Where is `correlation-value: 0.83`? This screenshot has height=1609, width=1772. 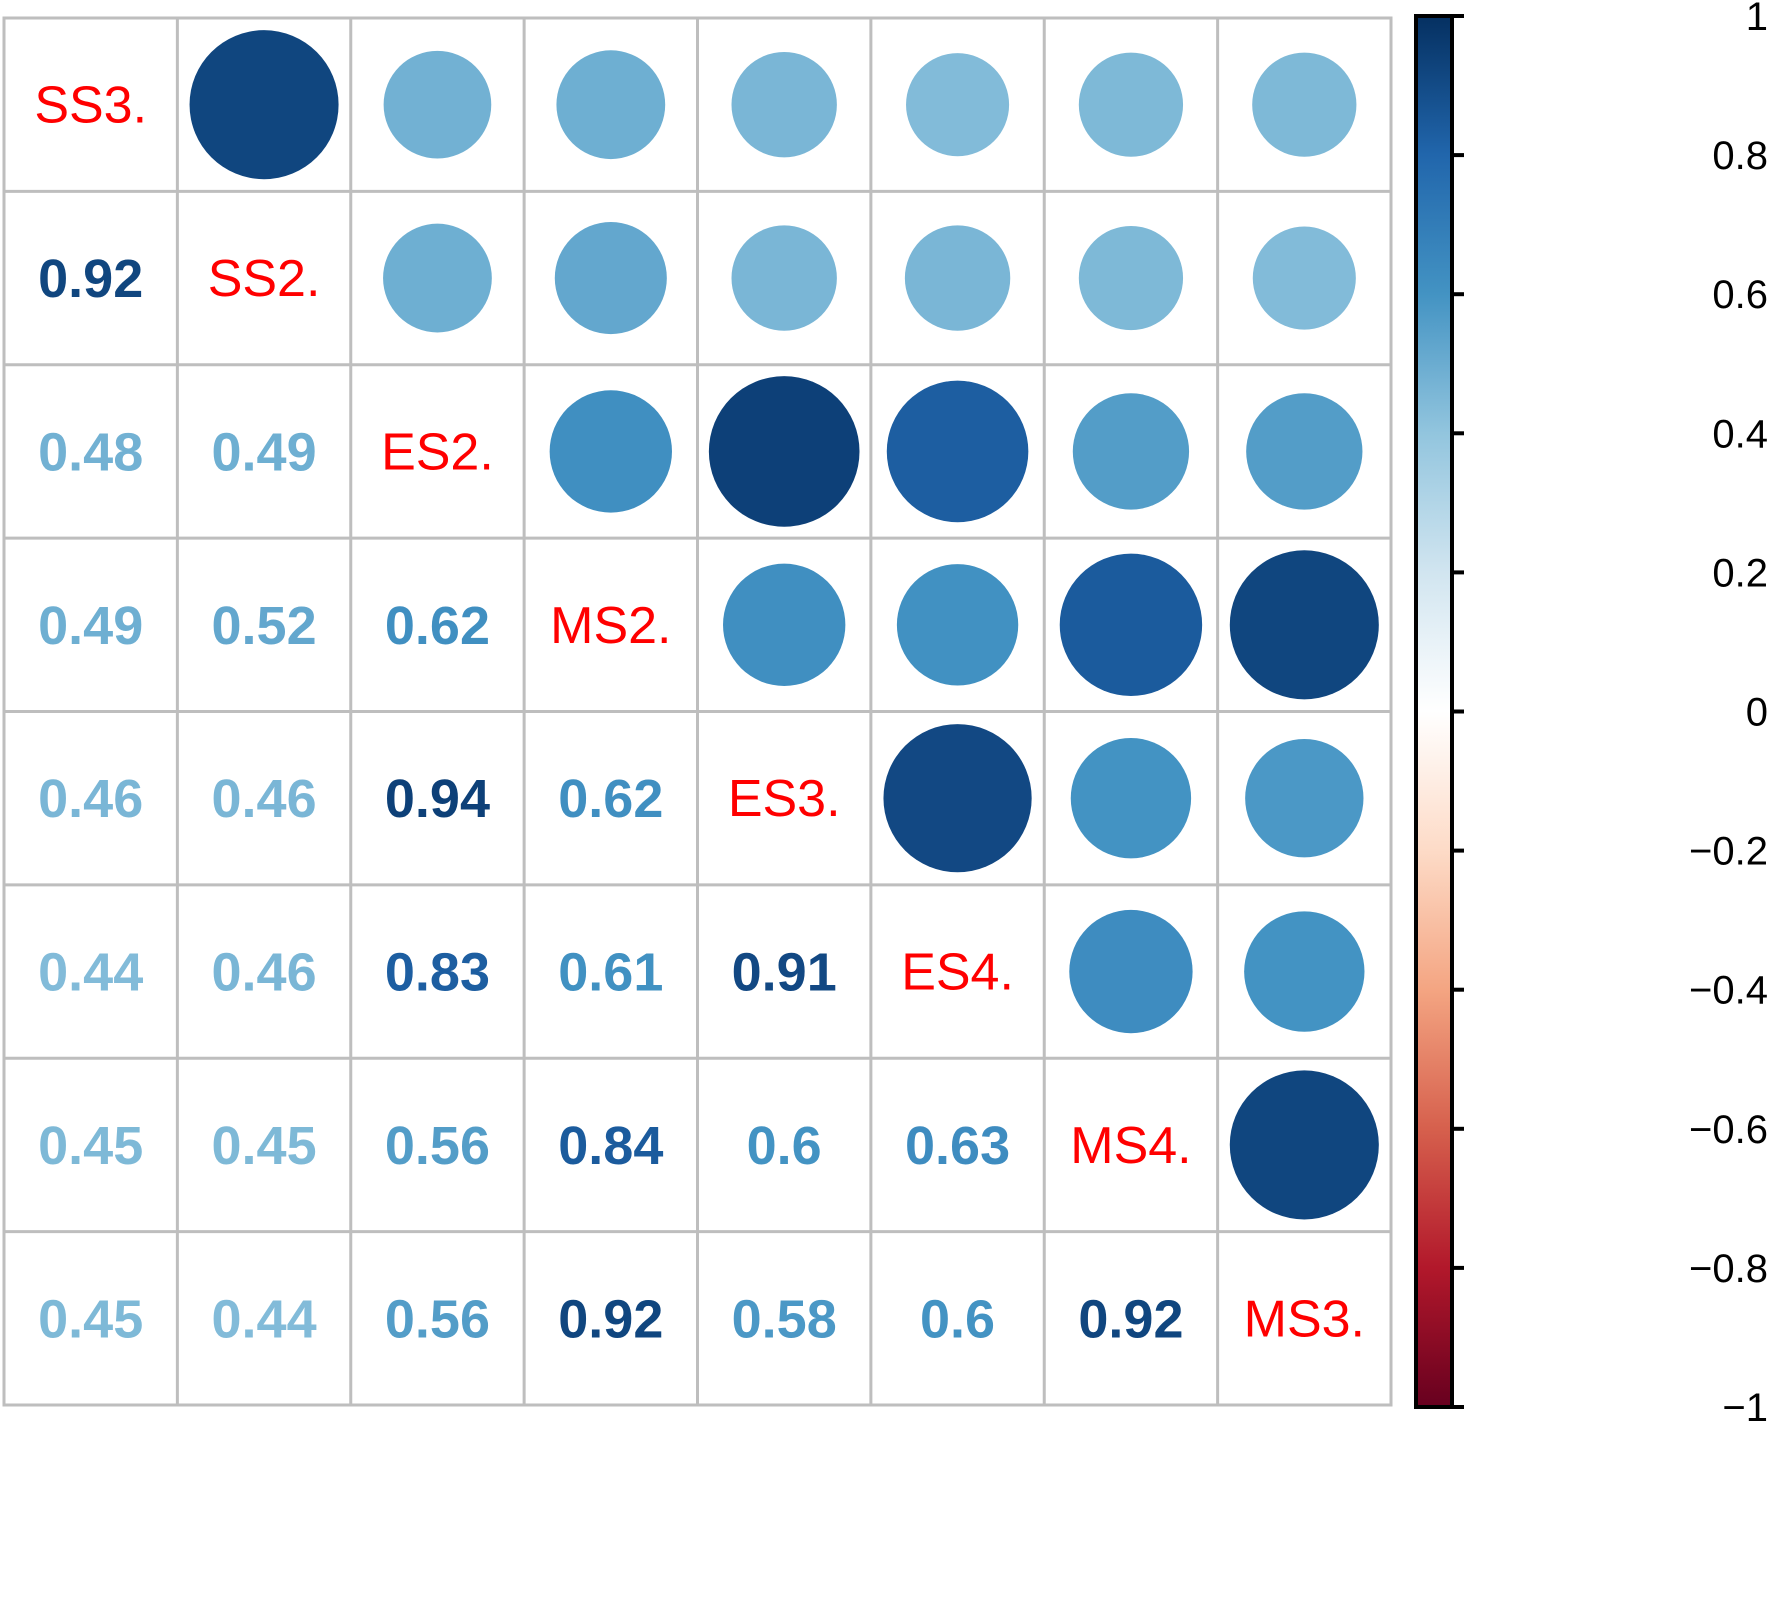 correlation-value: 0.83 is located at coordinates (437, 973).